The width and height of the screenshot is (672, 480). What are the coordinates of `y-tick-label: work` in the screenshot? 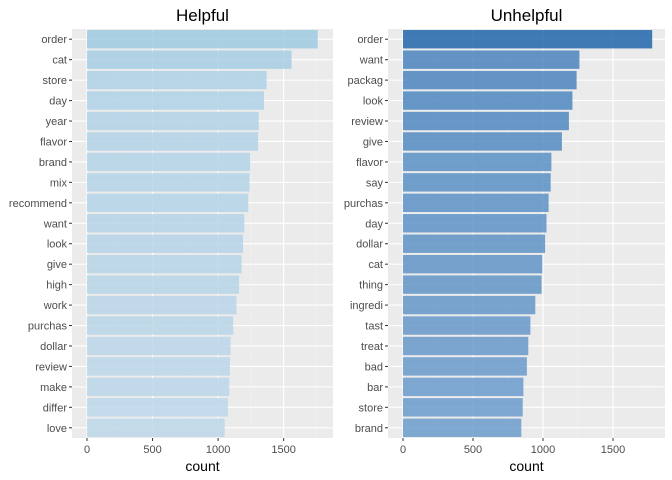 It's located at (55, 306).